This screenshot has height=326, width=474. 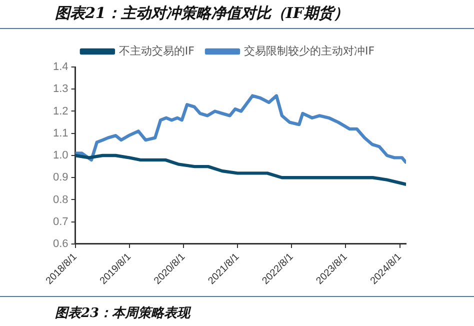 What do you see at coordinates (60, 156) in the screenshot?
I see `y-tick-label: 1.0` at bounding box center [60, 156].